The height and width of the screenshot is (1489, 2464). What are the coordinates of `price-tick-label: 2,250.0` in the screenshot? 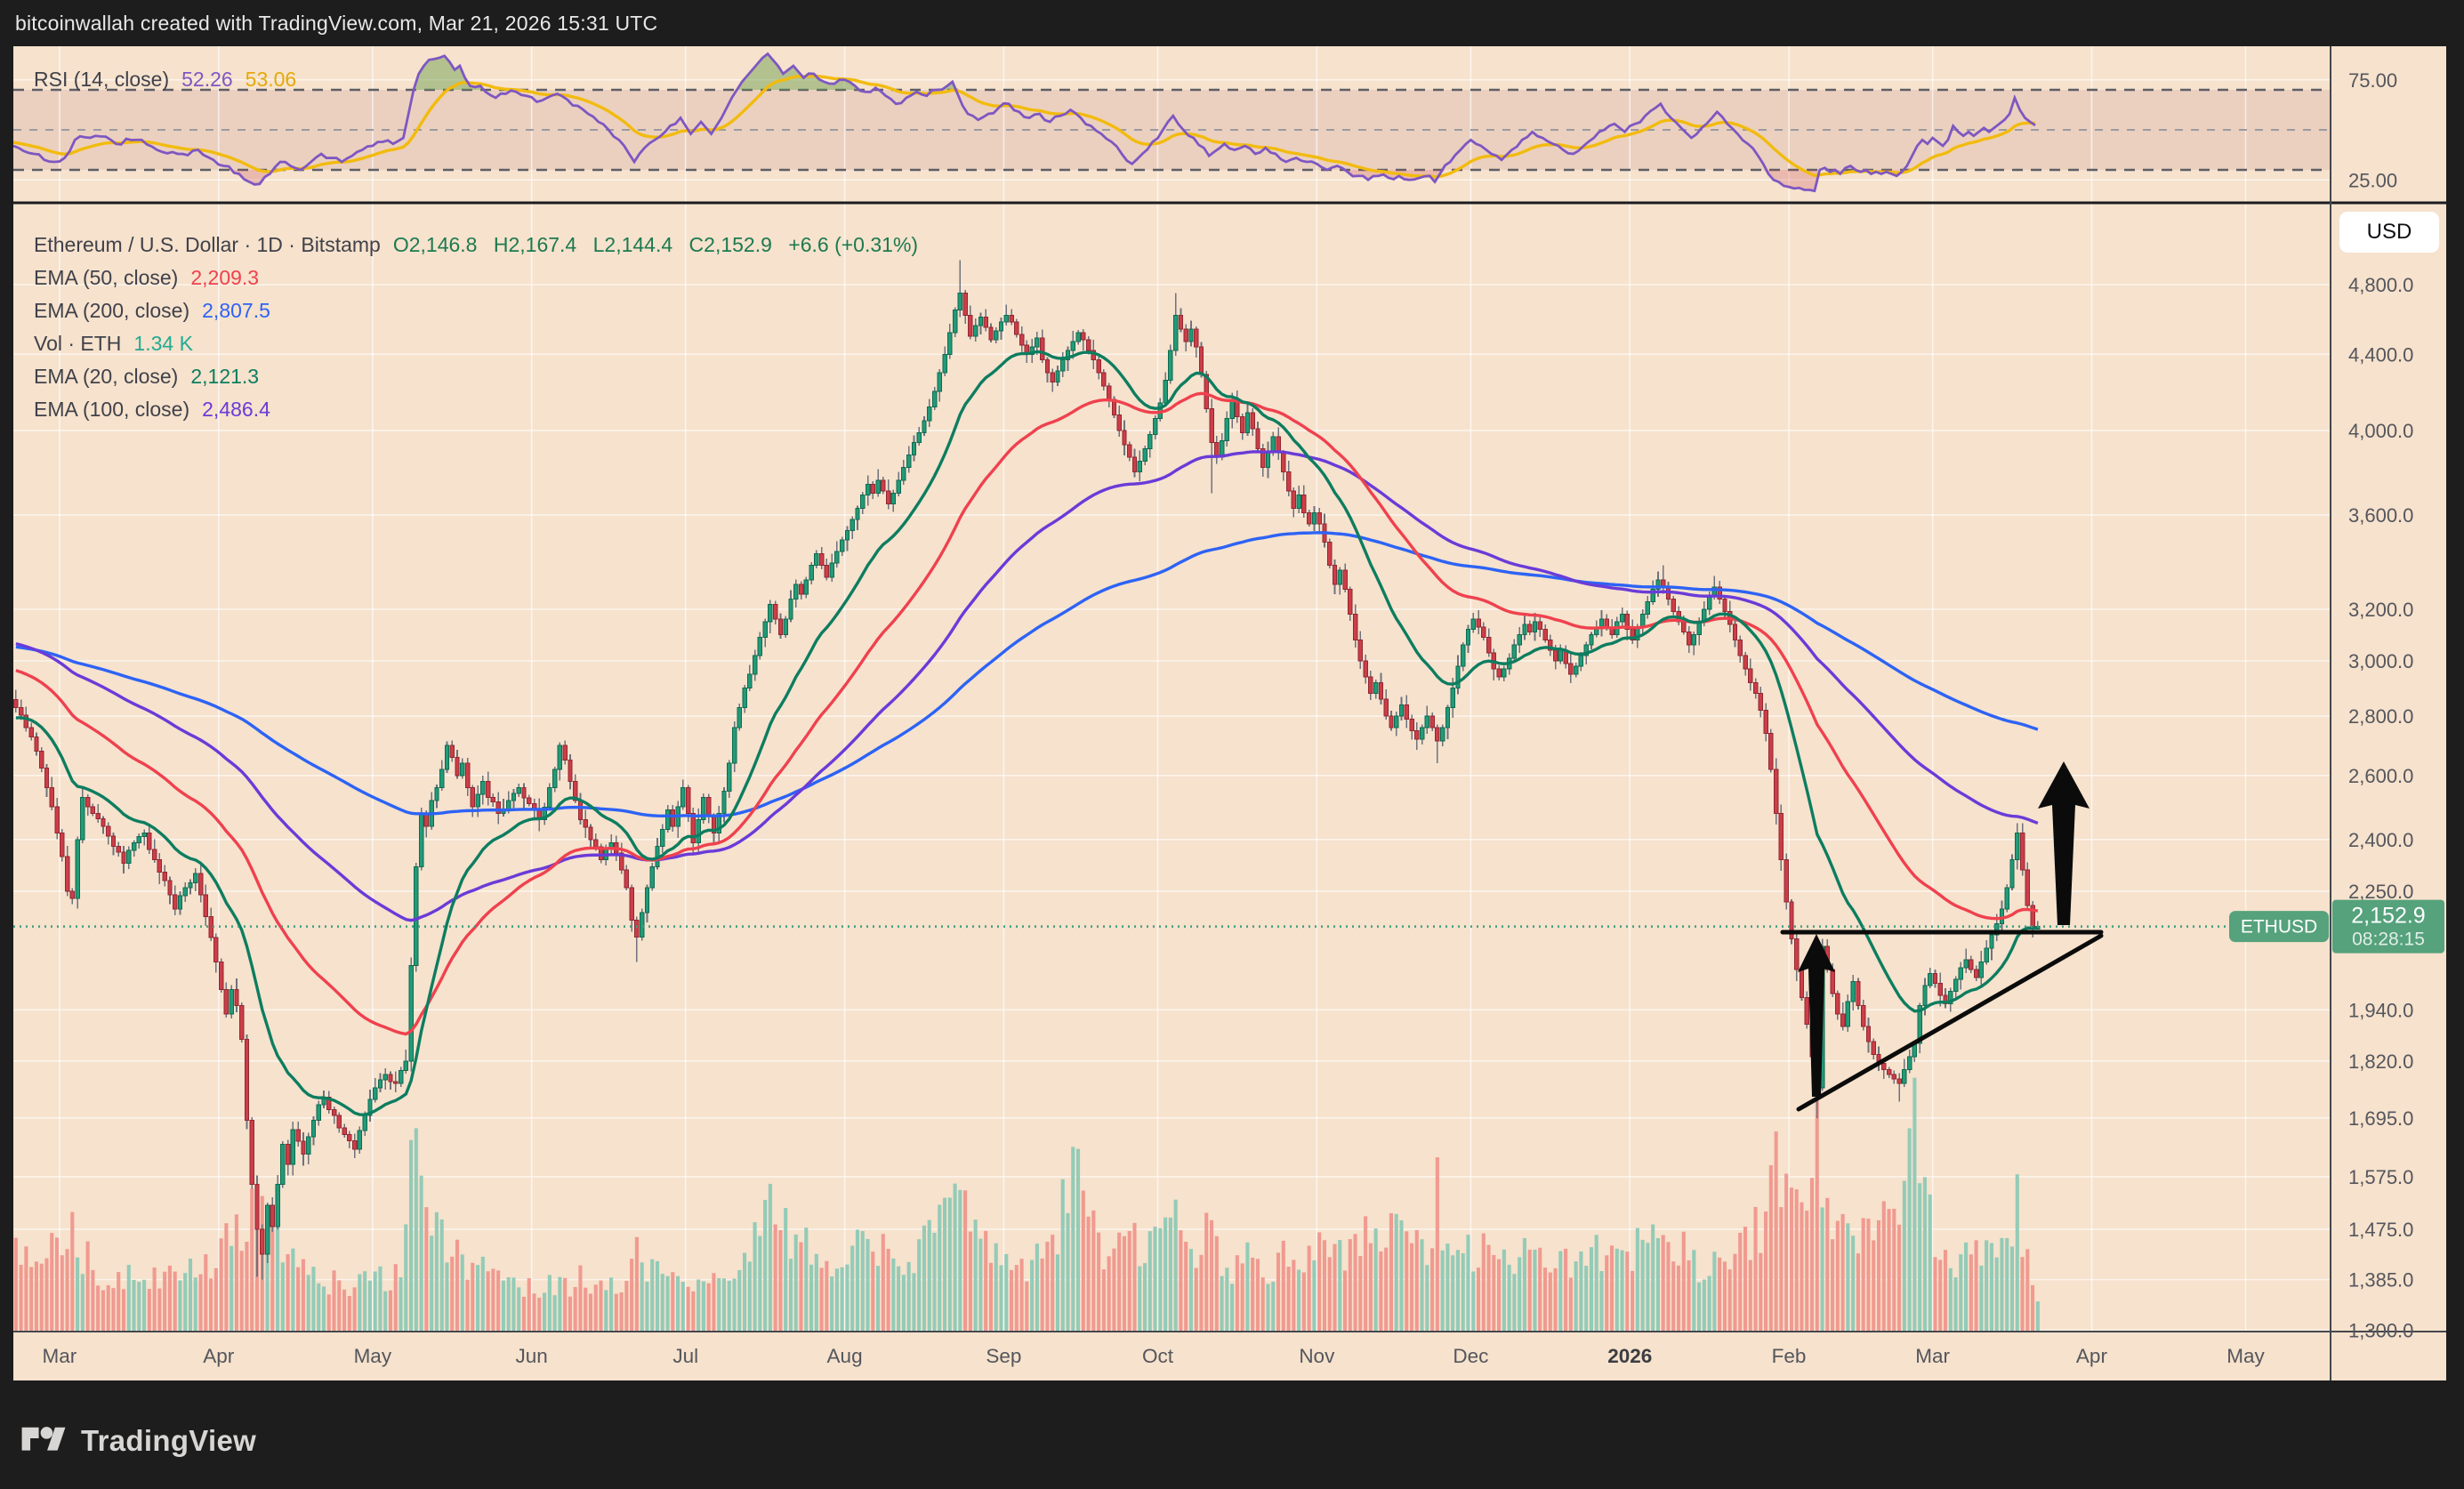 It's located at (2380, 892).